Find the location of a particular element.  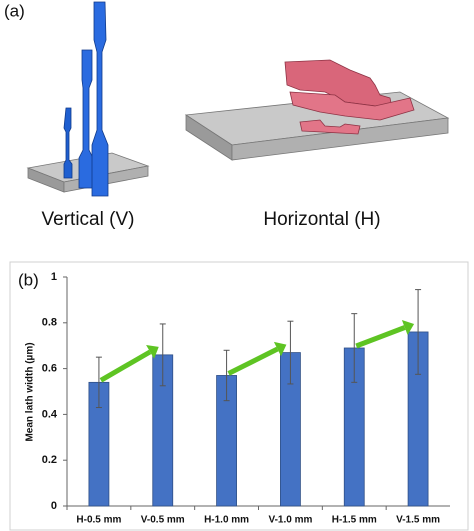

x-tick-label: V-1.0 mm is located at coordinates (290, 520).